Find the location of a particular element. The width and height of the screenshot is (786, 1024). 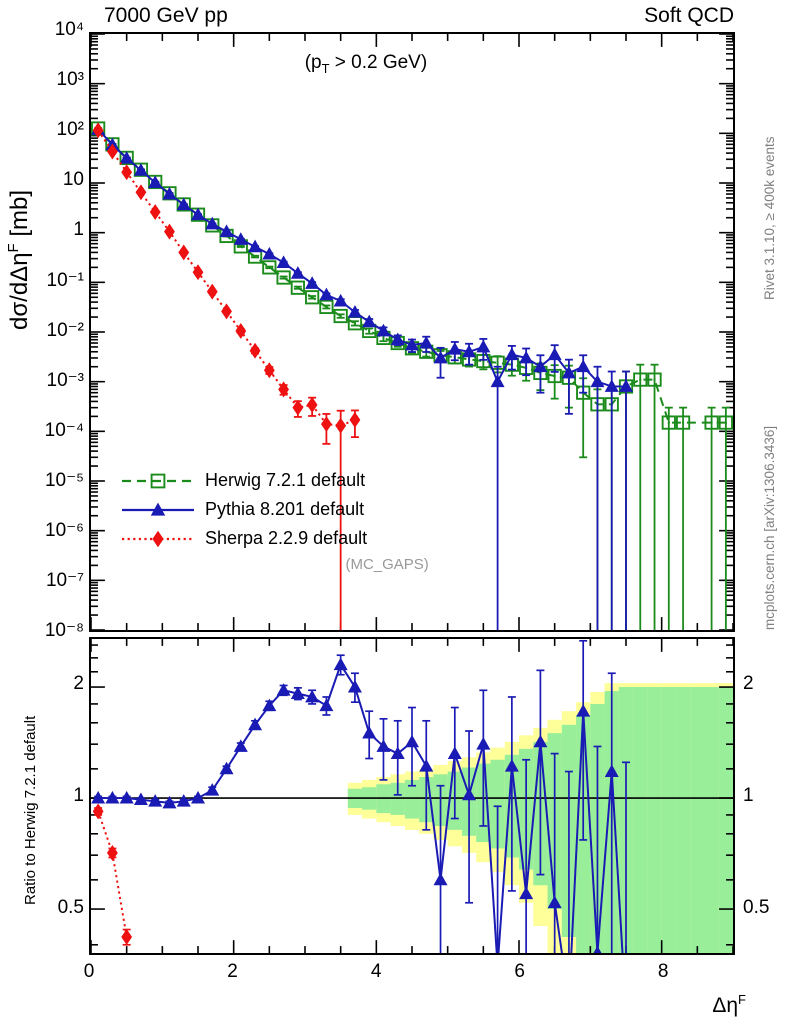

side-caption-rivet: Rivet 3.1.10, ≥ 400k events is located at coordinates (769, 218).